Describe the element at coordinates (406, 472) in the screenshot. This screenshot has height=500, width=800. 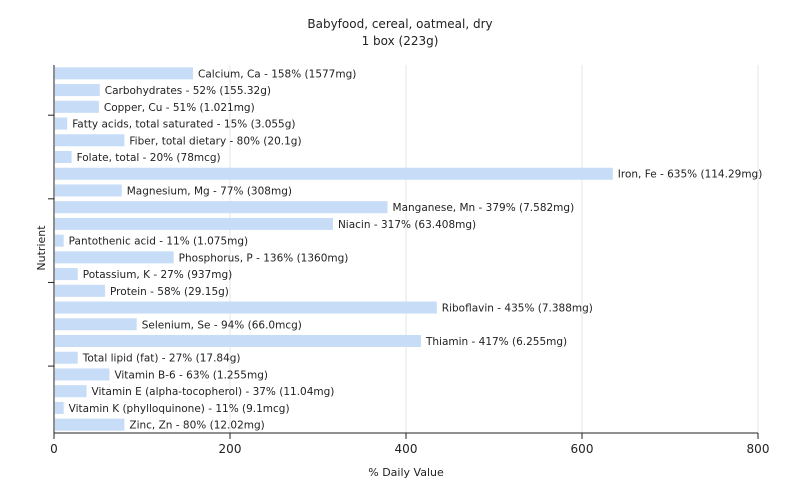
I see `x-axis-label: % Daily Value` at that location.